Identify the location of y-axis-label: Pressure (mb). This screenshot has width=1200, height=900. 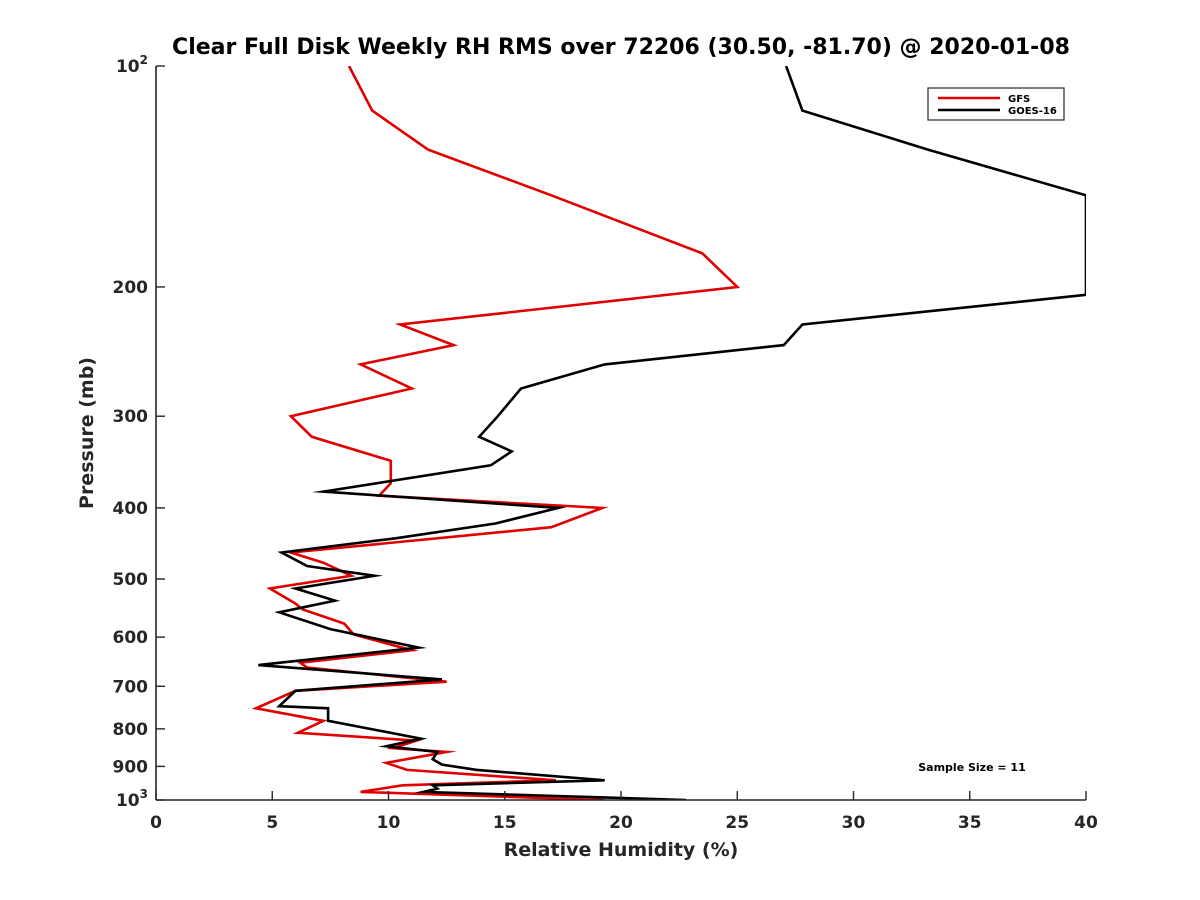
(87, 433).